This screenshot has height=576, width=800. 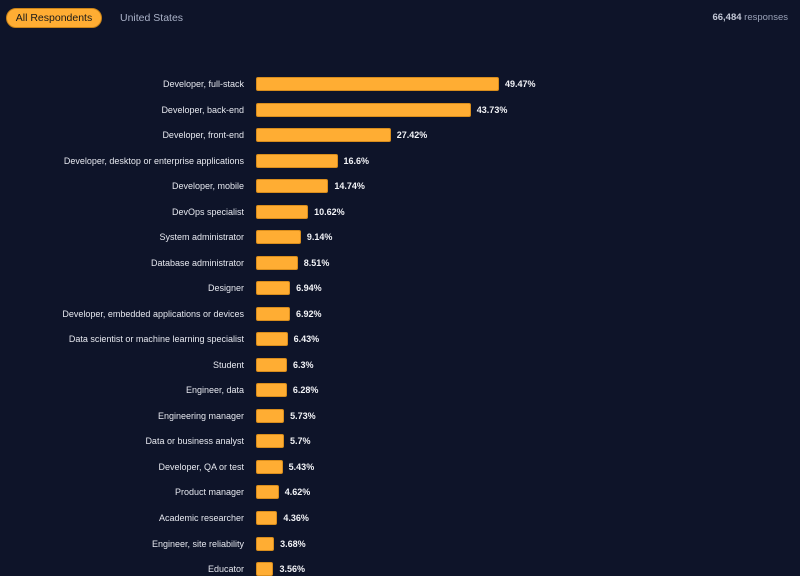 I want to click on response-count-number: 66,484, so click(x=727, y=17).